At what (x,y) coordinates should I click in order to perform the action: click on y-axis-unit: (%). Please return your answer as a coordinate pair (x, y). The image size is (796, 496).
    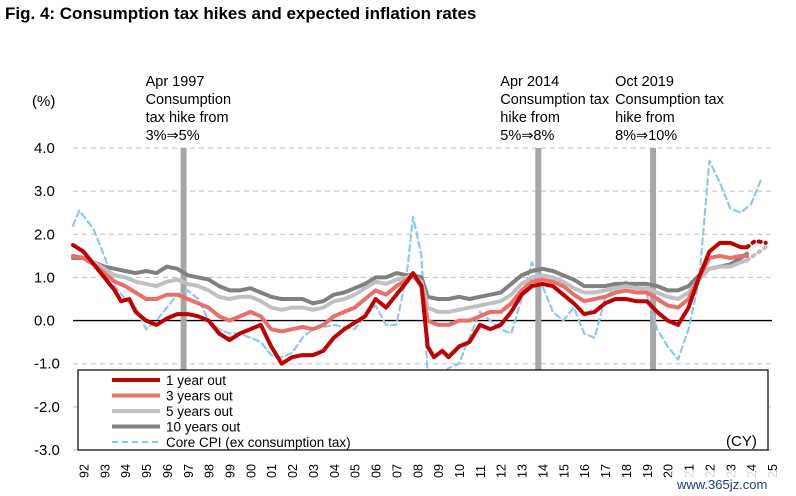
    Looking at the image, I should click on (43, 101).